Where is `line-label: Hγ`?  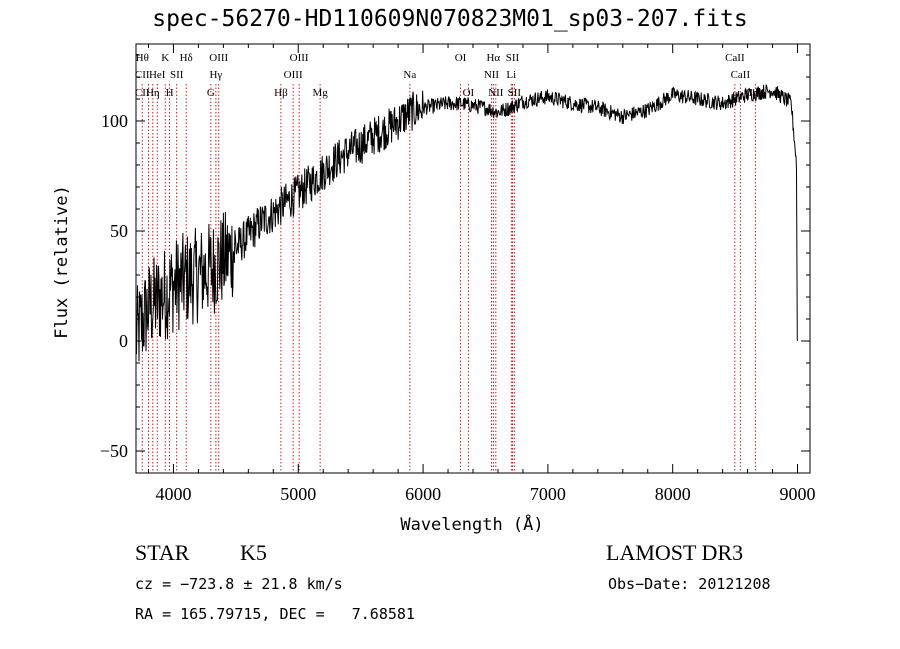
line-label: Hγ is located at coordinates (215, 75).